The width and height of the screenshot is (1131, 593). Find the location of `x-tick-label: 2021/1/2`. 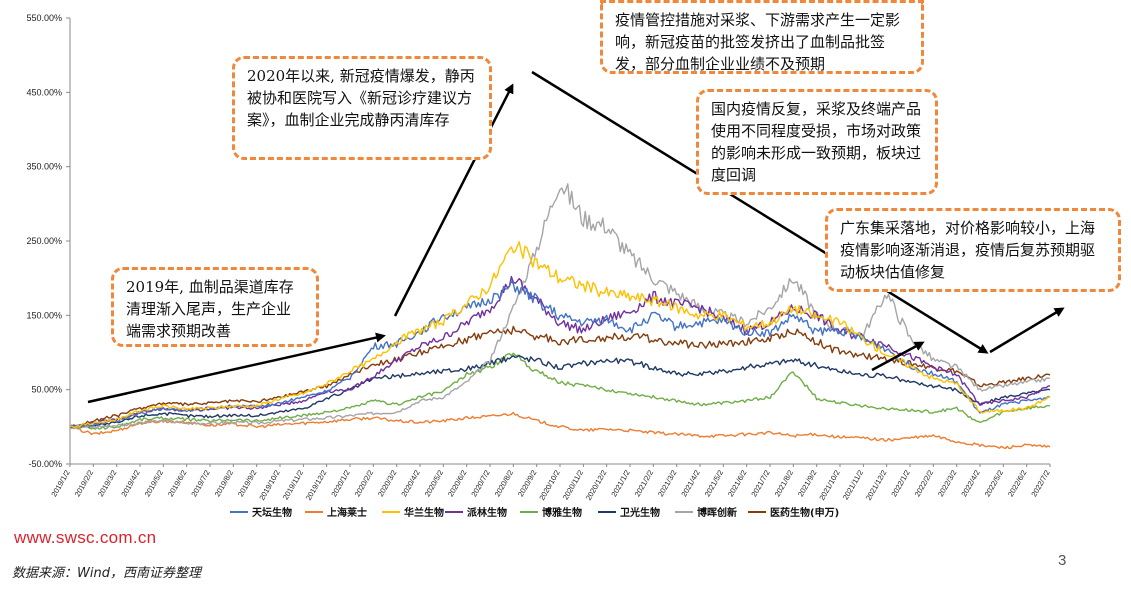

x-tick-label: 2021/1/2 is located at coordinates (620, 484).